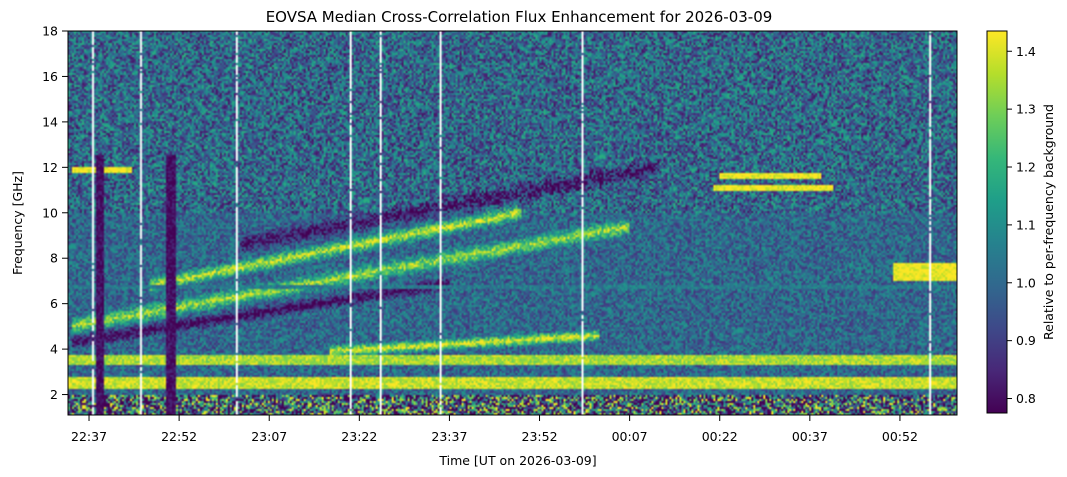 Image resolution: width=1067 pixels, height=477 pixels. What do you see at coordinates (50, 31) in the screenshot?
I see `y-tick-label: 18` at bounding box center [50, 31].